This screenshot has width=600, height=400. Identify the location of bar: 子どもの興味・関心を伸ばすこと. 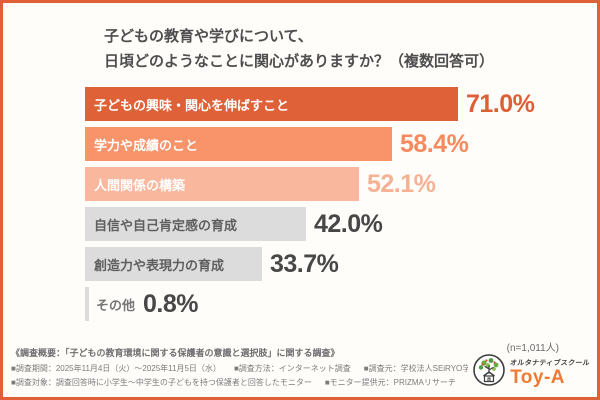
(271, 104).